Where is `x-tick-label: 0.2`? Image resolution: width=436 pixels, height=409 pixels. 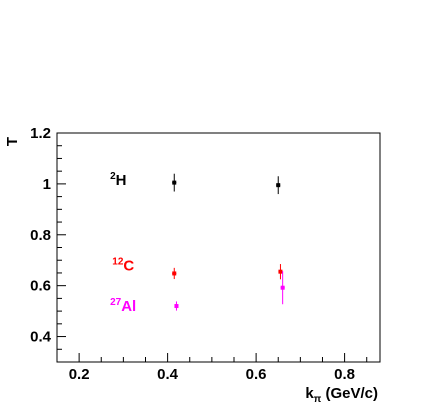
x-tick-label: 0.2 is located at coordinates (79, 374).